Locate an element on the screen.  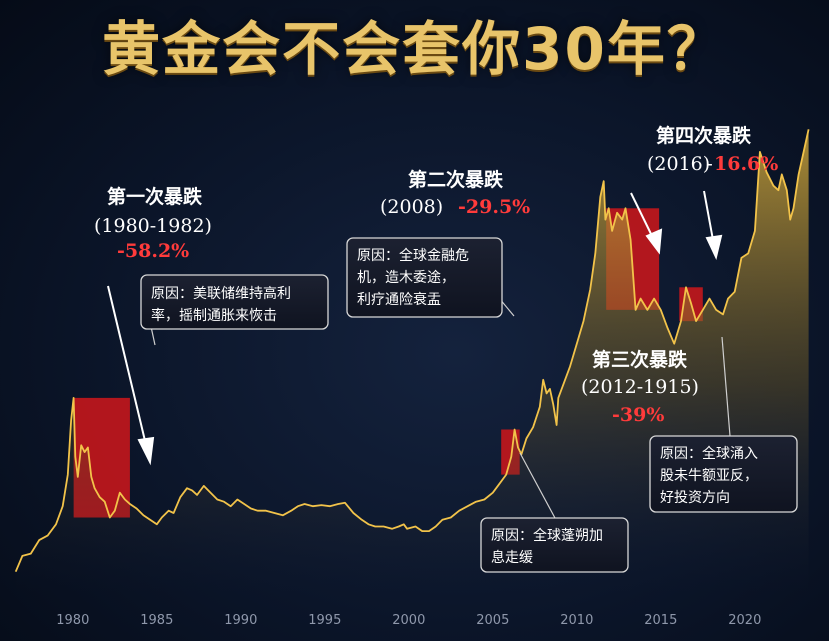
crash-label-2: 第二次暴跌 (2008) -29.5% is located at coordinates (455, 193).